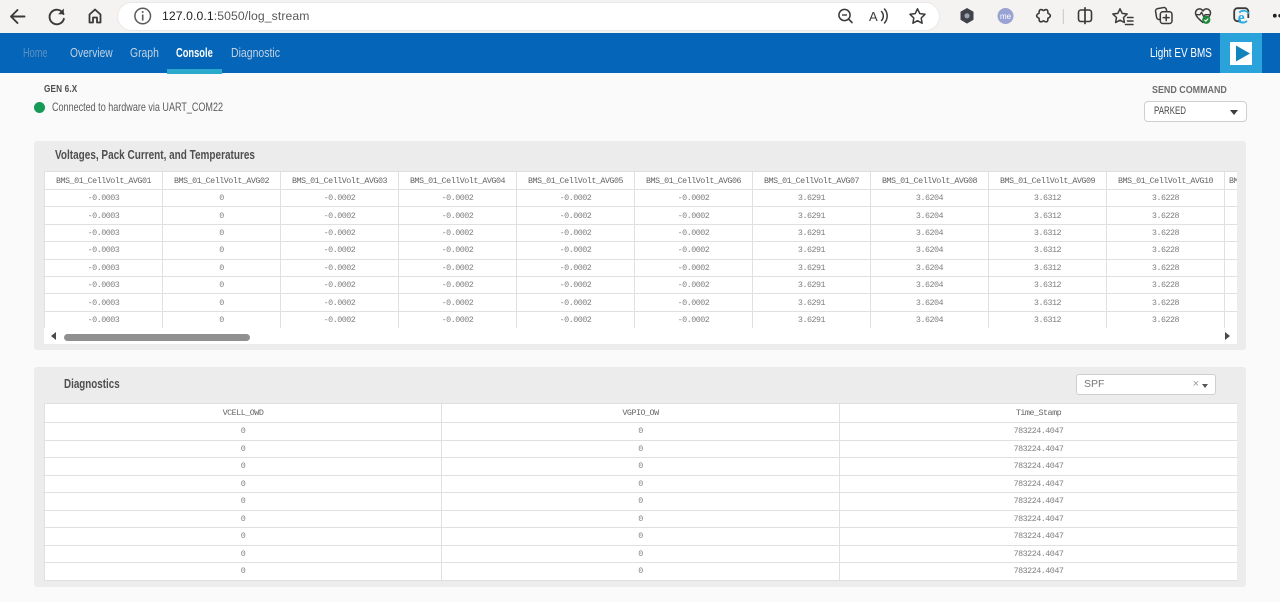 This screenshot has height=602, width=1280. What do you see at coordinates (1241, 17) in the screenshot?
I see `svg-text: e` at bounding box center [1241, 17].